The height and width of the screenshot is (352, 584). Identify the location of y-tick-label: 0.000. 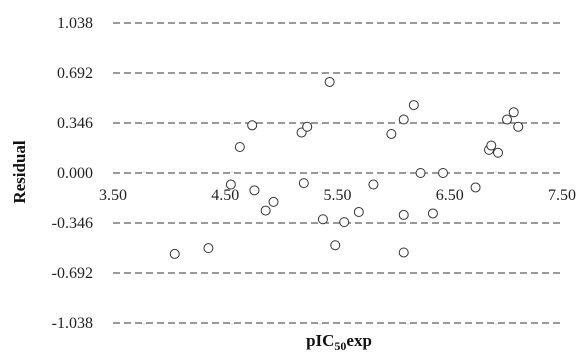
(75, 173).